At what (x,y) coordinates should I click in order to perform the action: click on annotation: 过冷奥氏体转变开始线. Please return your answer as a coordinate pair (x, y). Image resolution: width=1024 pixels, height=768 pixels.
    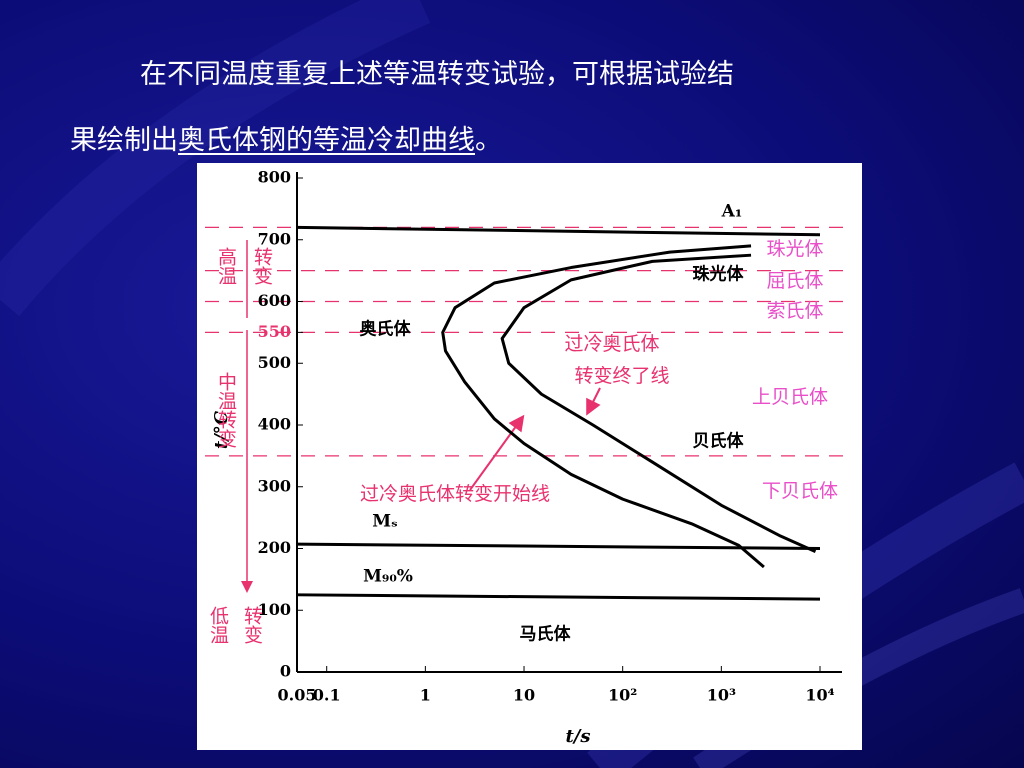
    Looking at the image, I should click on (455, 494).